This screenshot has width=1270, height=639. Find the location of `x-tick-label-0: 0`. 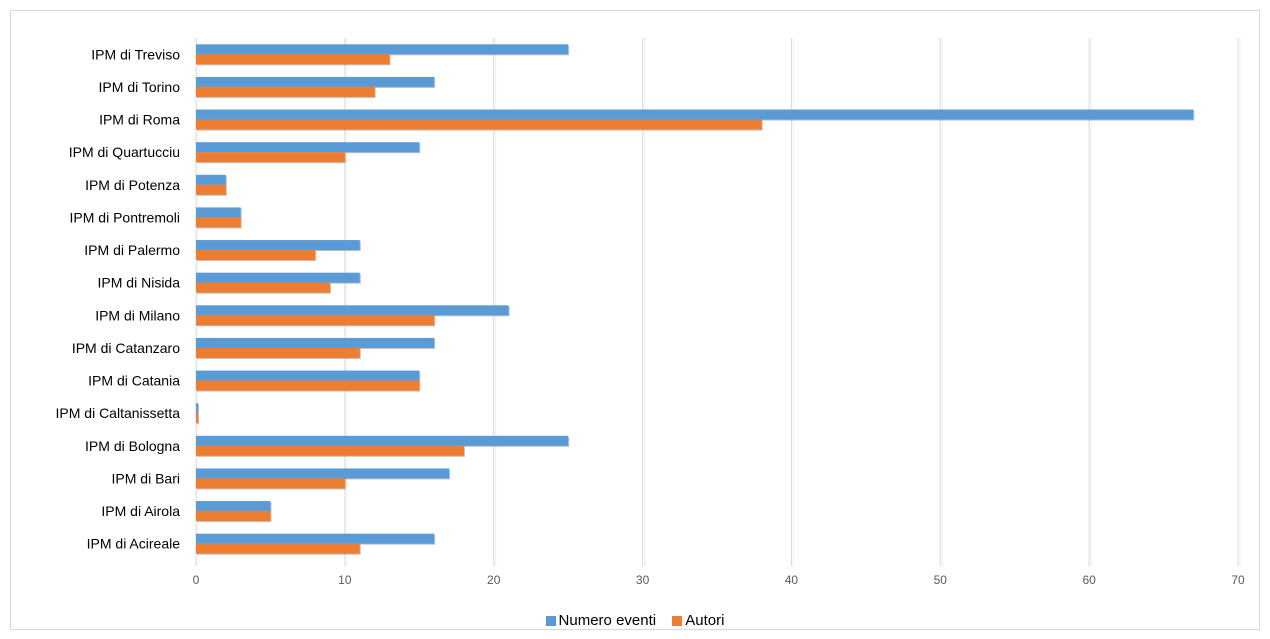

x-tick-label-0: 0 is located at coordinates (196, 580).